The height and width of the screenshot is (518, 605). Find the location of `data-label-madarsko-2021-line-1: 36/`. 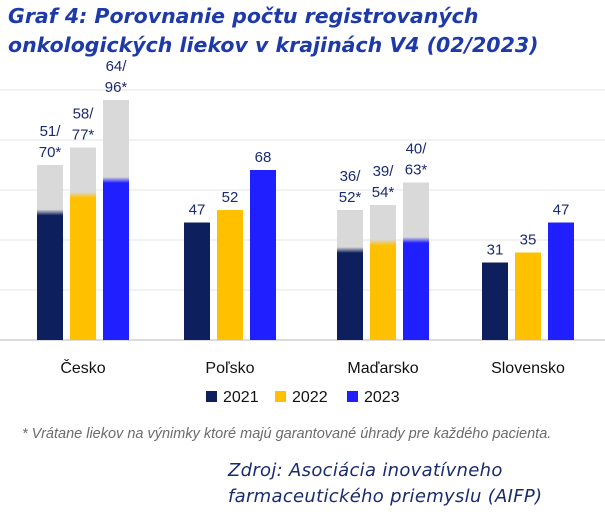

data-label-madarsko-2021-line-1: 36/ is located at coordinates (351, 176).